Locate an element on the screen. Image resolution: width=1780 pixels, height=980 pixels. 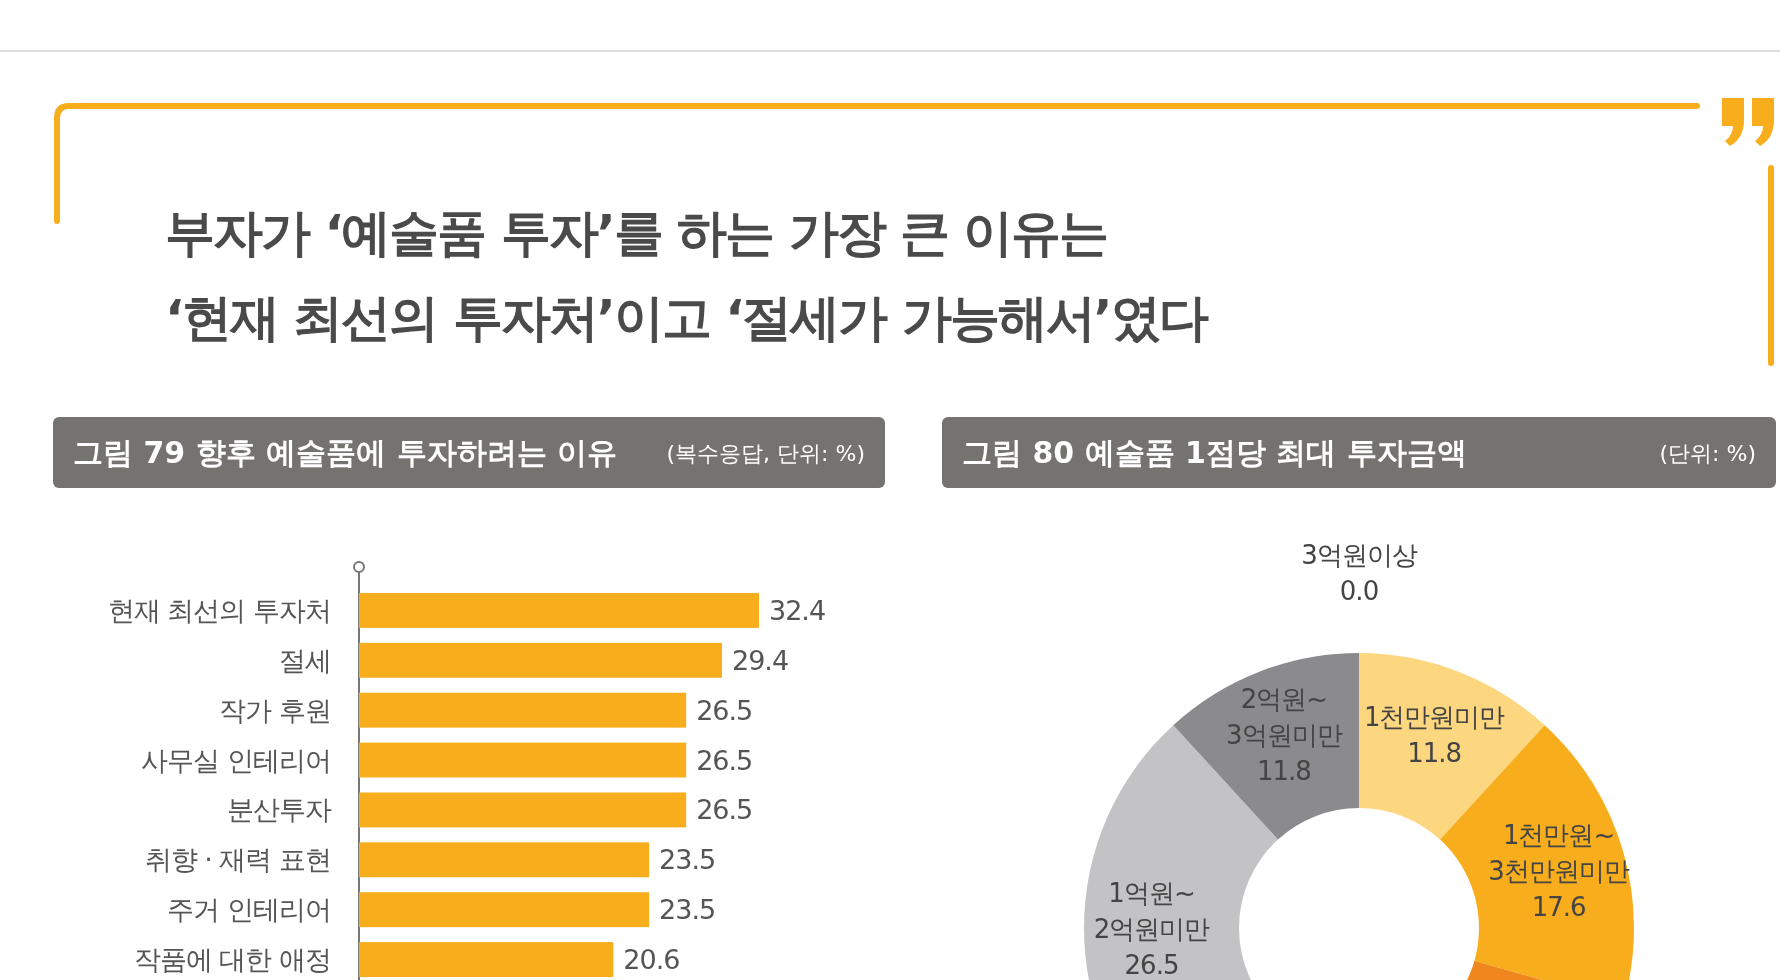
y-tick-label: 사무실 인테리어 is located at coordinates (236, 760).